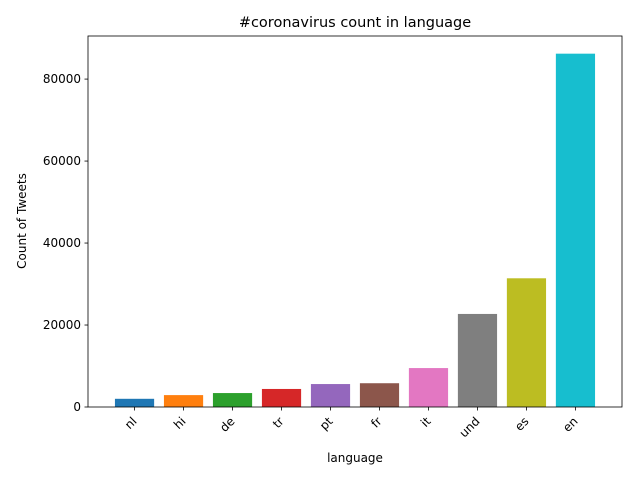 The width and height of the screenshot is (640, 480). Describe the element at coordinates (62, 325) in the screenshot. I see `y-tick-label: 20000` at that location.